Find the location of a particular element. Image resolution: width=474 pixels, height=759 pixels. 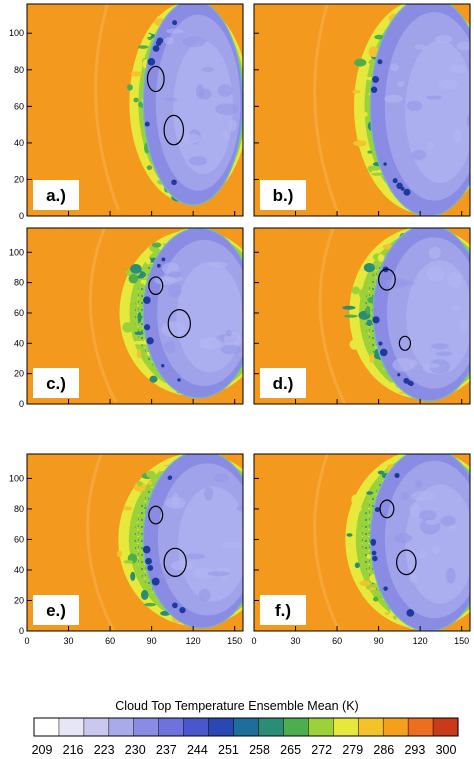

colorbar-tick-label: 265 is located at coordinates (290, 750).